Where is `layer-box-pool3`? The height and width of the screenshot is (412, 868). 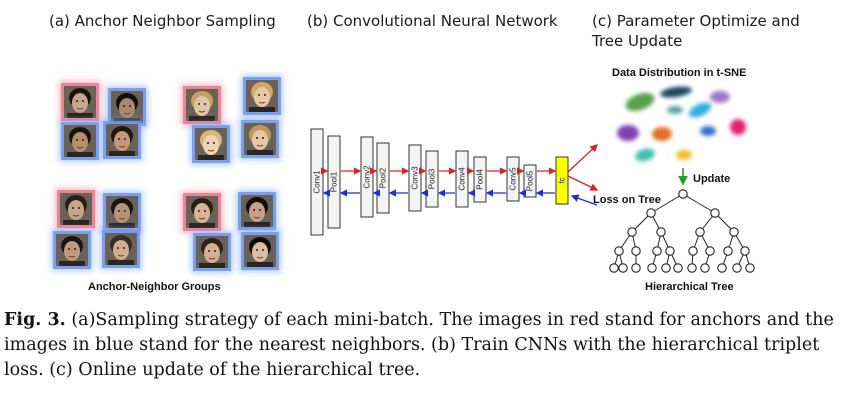 layer-box-pool3 is located at coordinates (432, 179).